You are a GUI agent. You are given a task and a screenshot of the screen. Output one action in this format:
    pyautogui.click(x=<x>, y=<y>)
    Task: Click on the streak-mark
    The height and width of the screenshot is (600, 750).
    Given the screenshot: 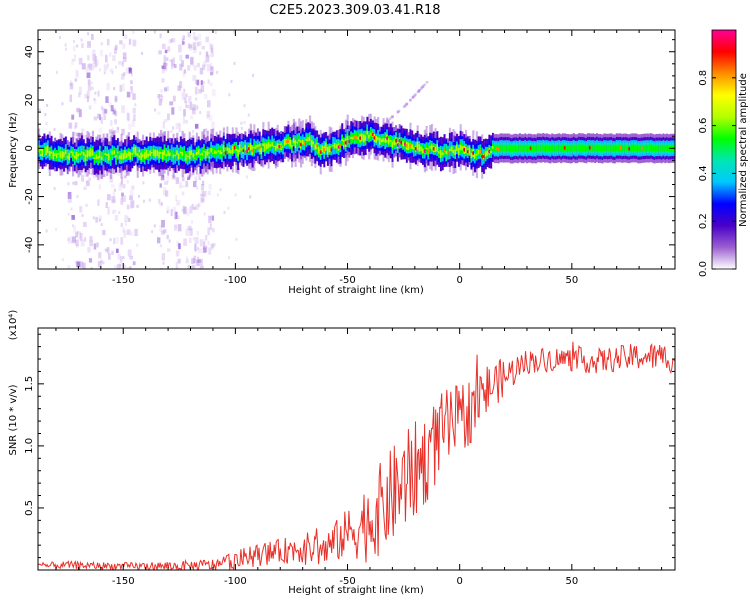 What is the action you would take?
    pyautogui.click(x=419, y=91)
    